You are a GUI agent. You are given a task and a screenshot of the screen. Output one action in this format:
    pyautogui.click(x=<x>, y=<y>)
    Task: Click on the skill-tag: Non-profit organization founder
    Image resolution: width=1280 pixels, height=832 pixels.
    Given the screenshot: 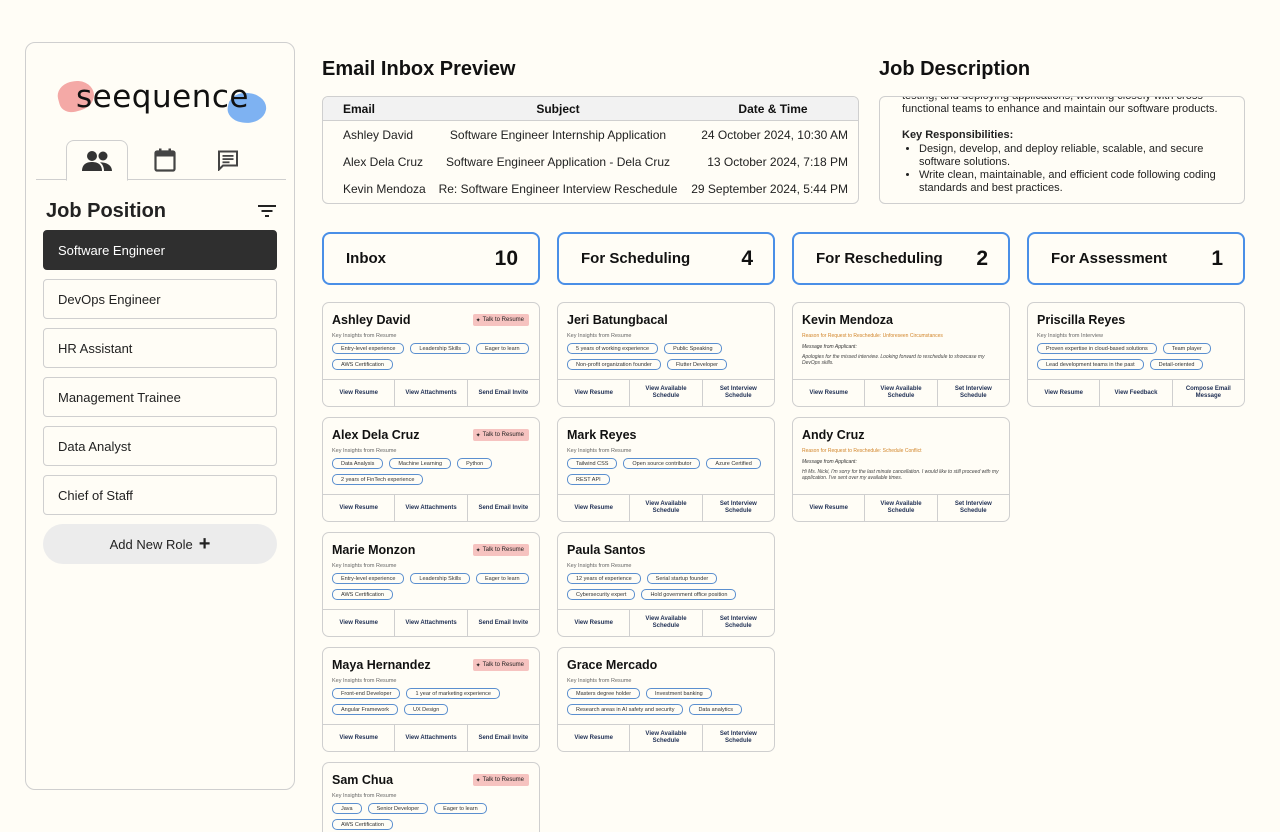 What is the action you would take?
    pyautogui.click(x=614, y=364)
    